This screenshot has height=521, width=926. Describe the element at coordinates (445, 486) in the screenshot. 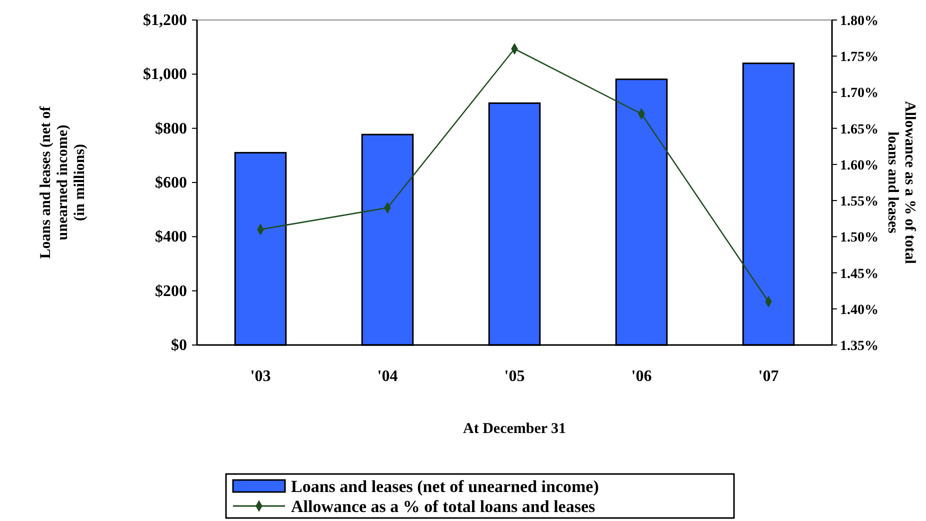

I see `legend-label: Loans and leases (net of unearned income)` at that location.